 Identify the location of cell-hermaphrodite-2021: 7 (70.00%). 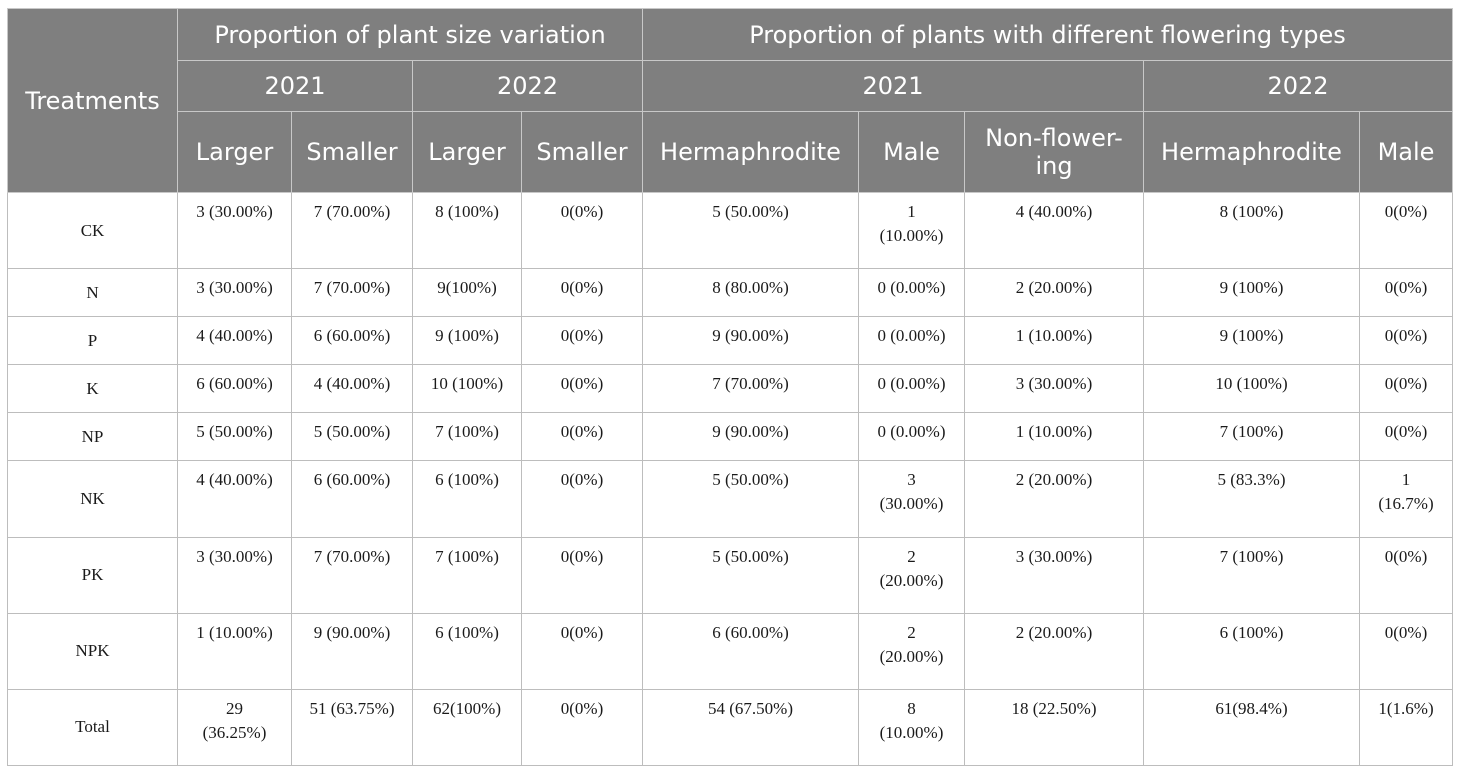
(750, 389).